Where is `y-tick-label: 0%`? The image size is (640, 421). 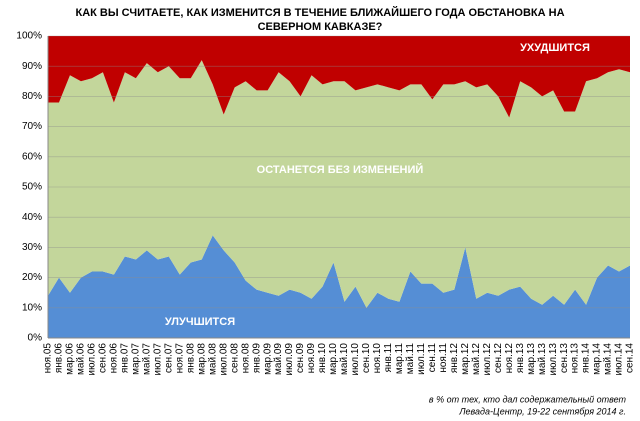
y-tick-label: 0% is located at coordinates (35, 338).